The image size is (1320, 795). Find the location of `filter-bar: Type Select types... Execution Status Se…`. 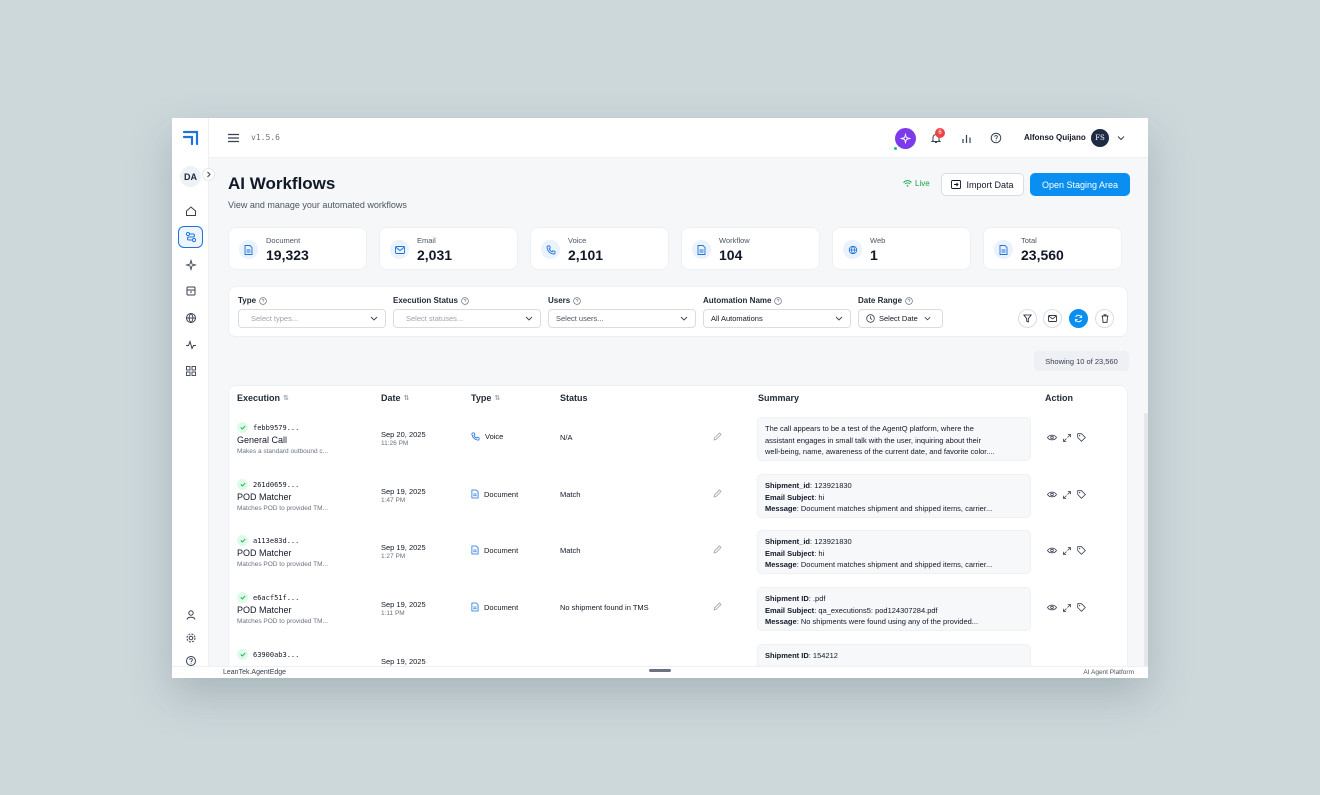

filter-bar: Type Select types... Execution Status Se… is located at coordinates (678, 311).